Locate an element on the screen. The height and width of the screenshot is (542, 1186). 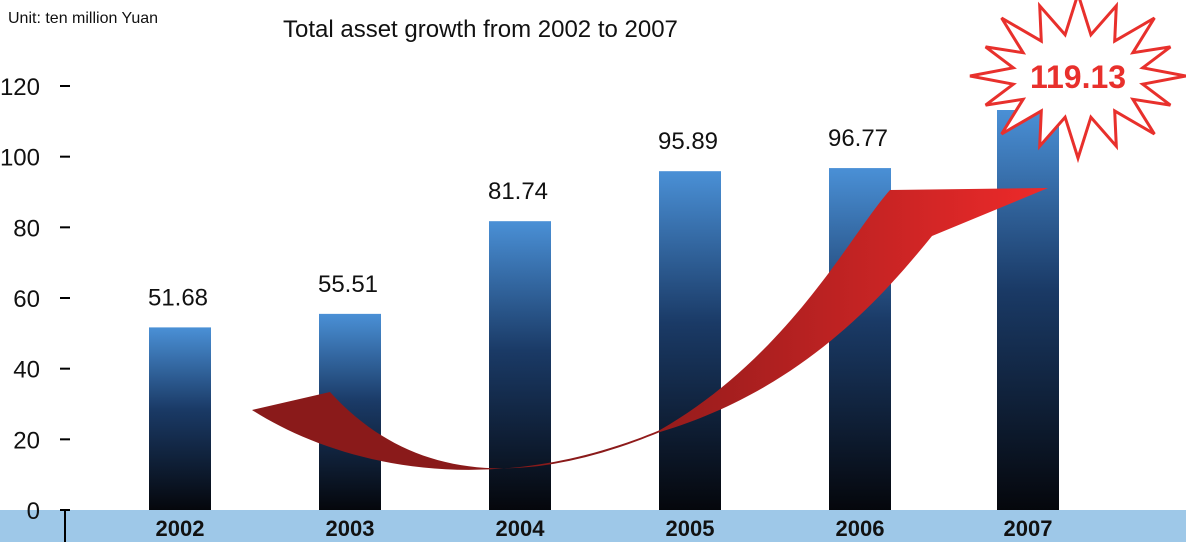
highlight-data-label: 119.13 is located at coordinates (1078, 77).